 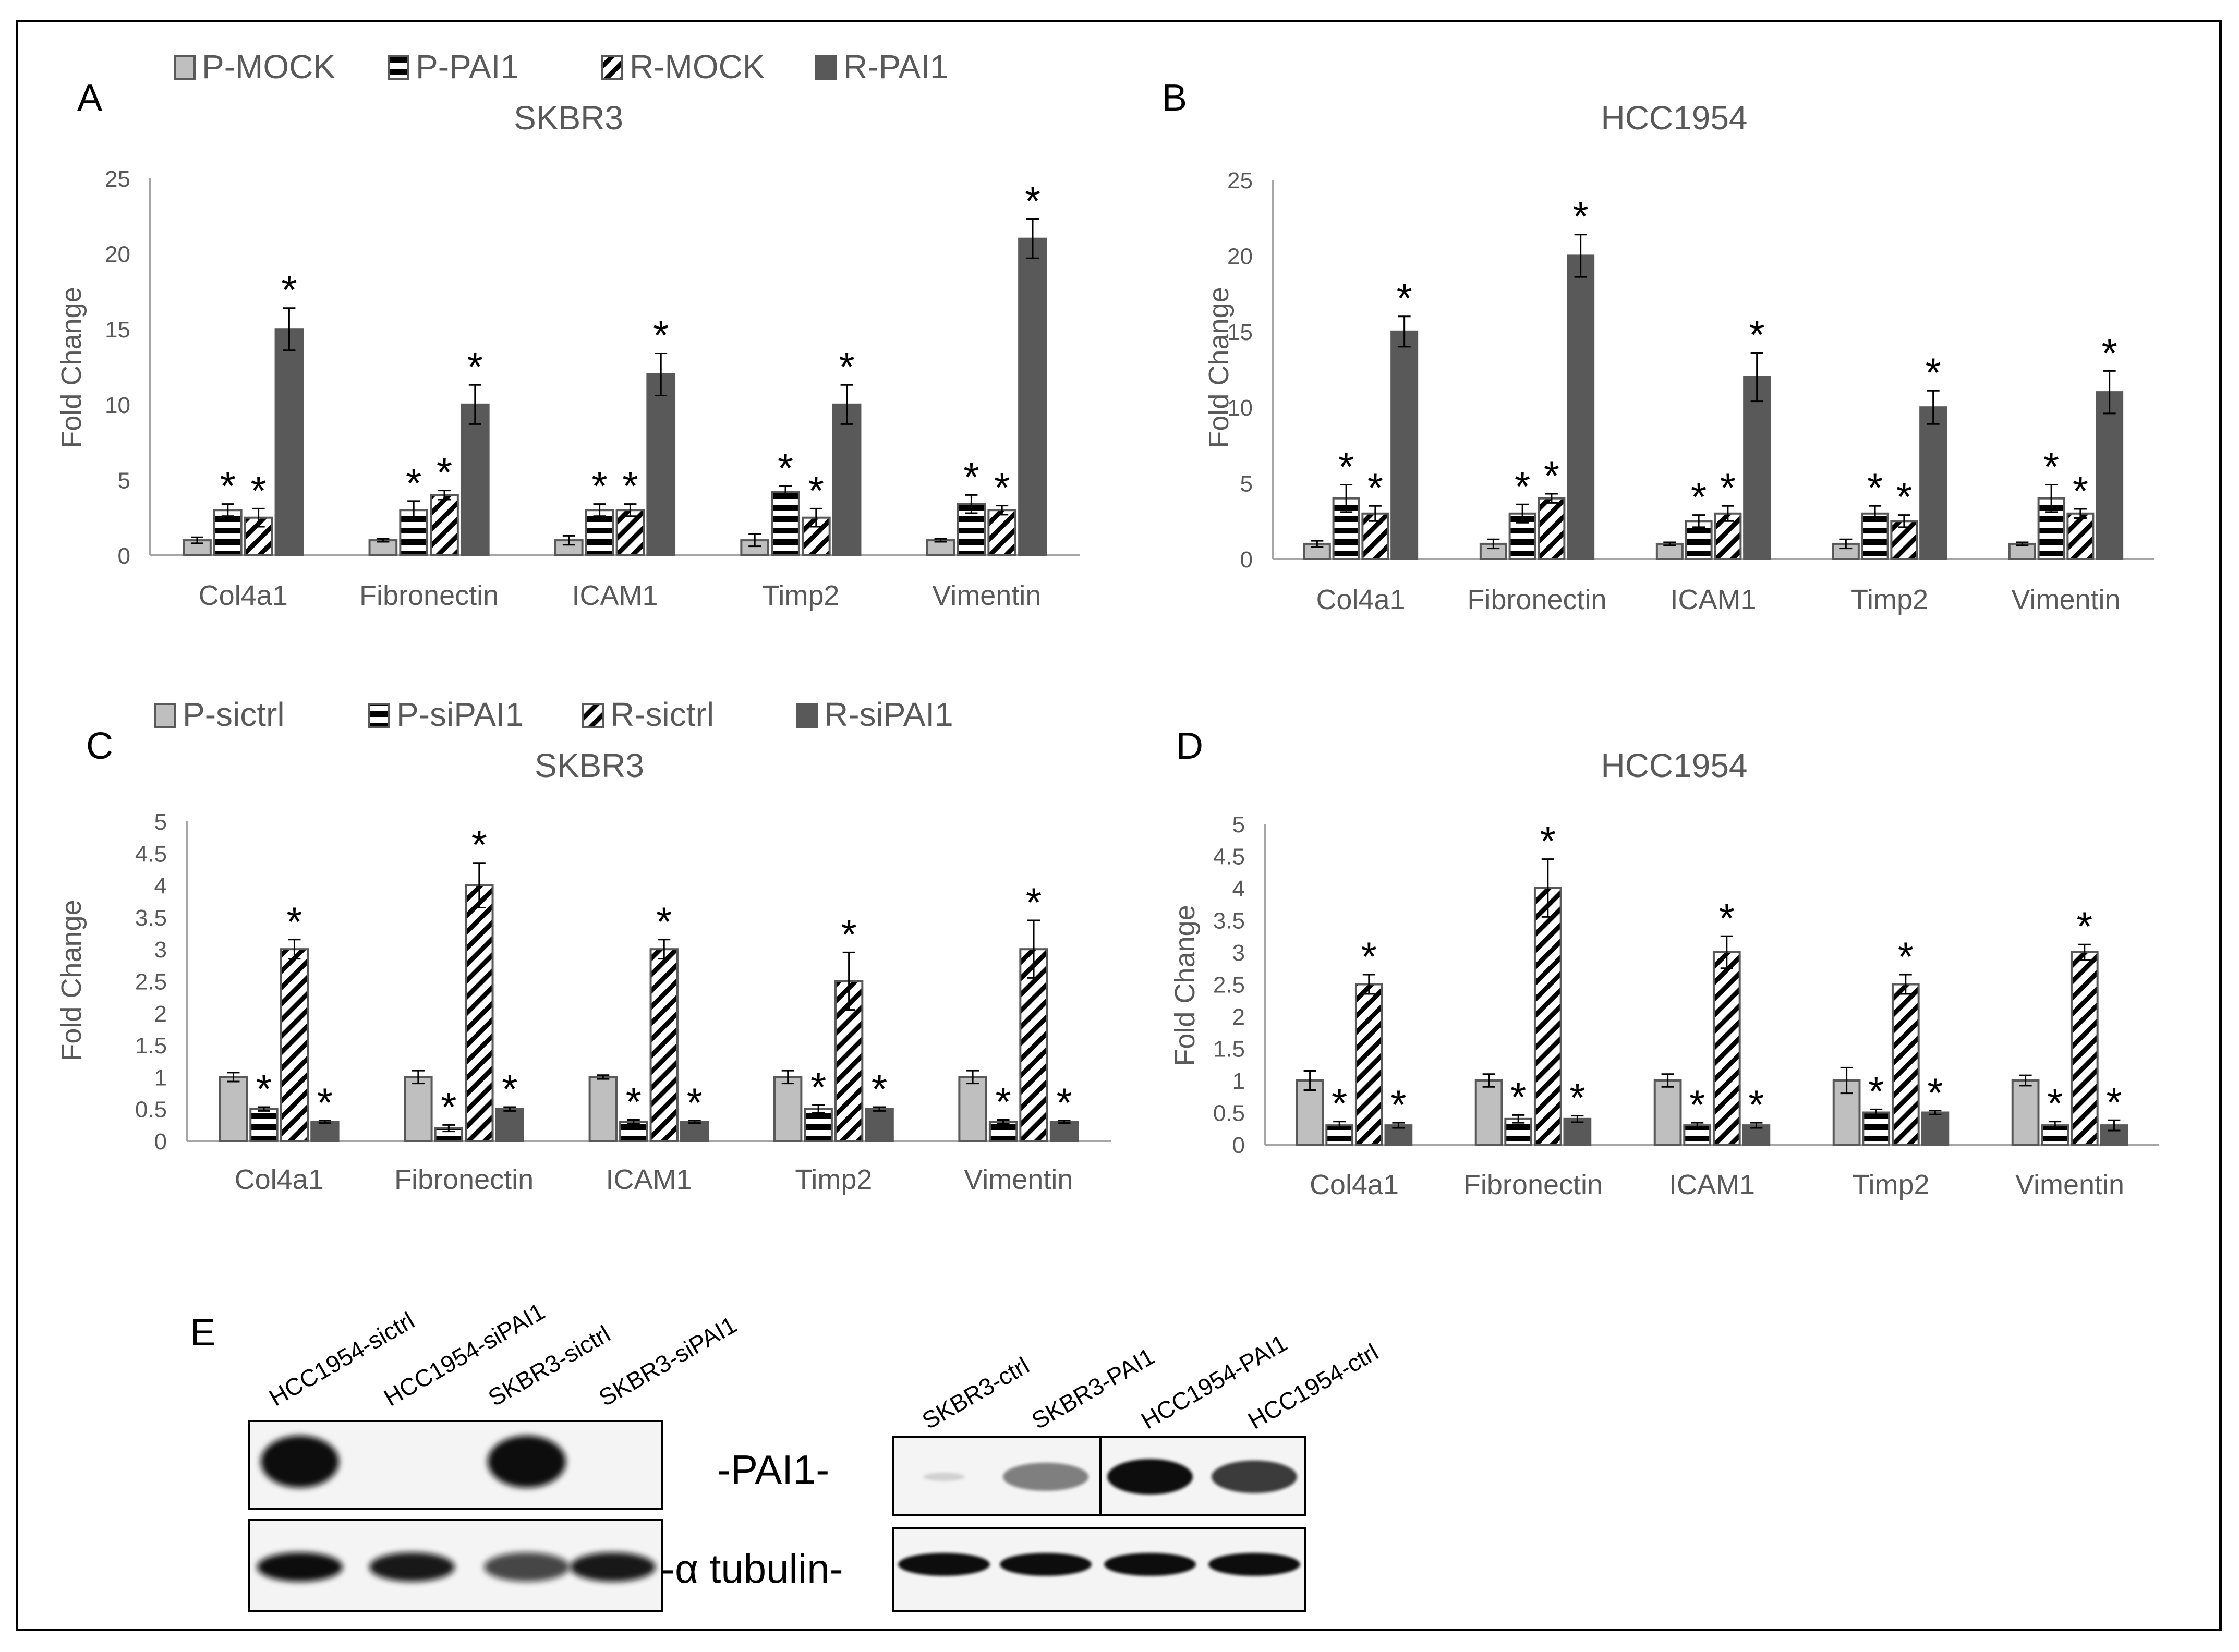 I want to click on y-tick-label: 2, so click(x=160, y=1014).